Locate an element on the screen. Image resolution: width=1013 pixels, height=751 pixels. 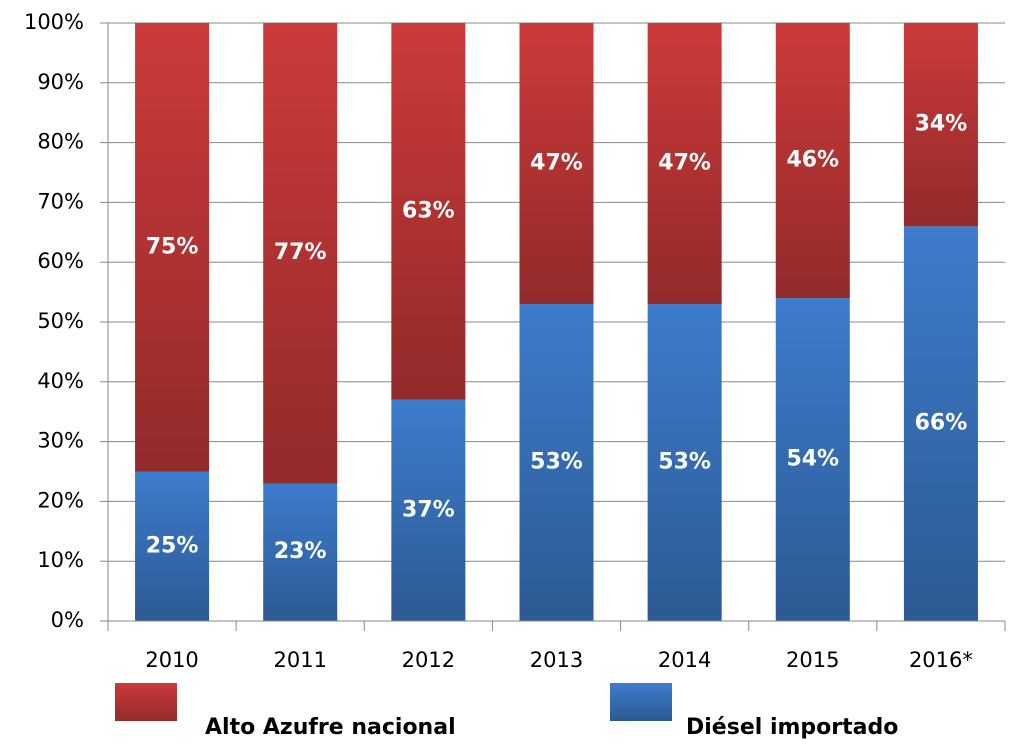
value-label: 63% is located at coordinates (428, 210).